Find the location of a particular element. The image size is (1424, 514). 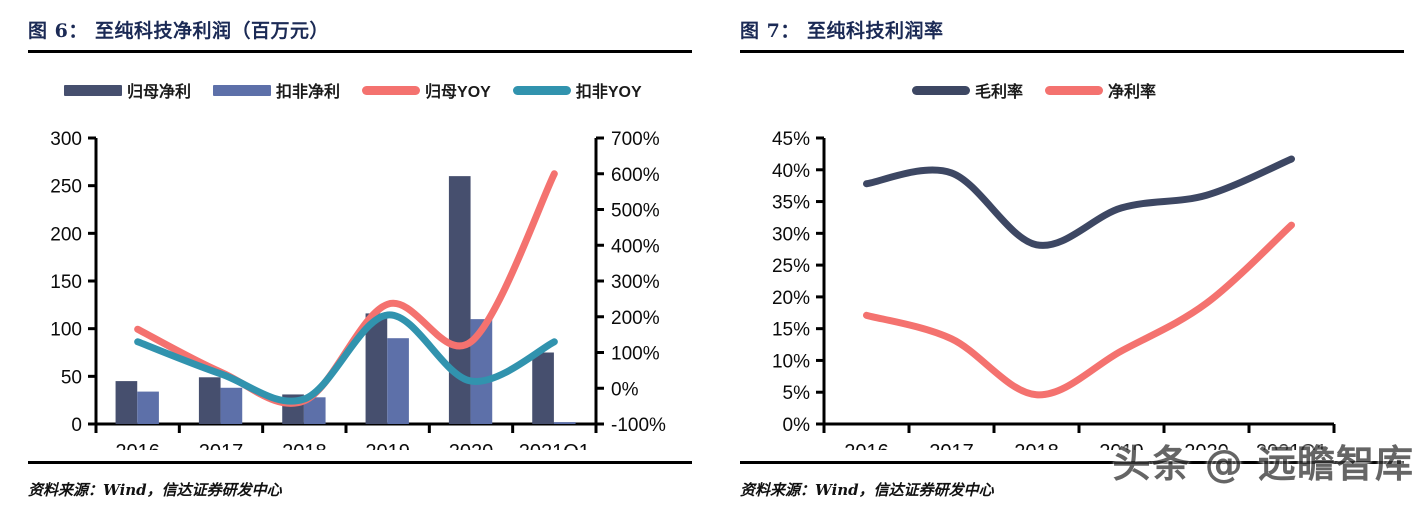

y-tick-label: 25% is located at coordinates (791, 266).